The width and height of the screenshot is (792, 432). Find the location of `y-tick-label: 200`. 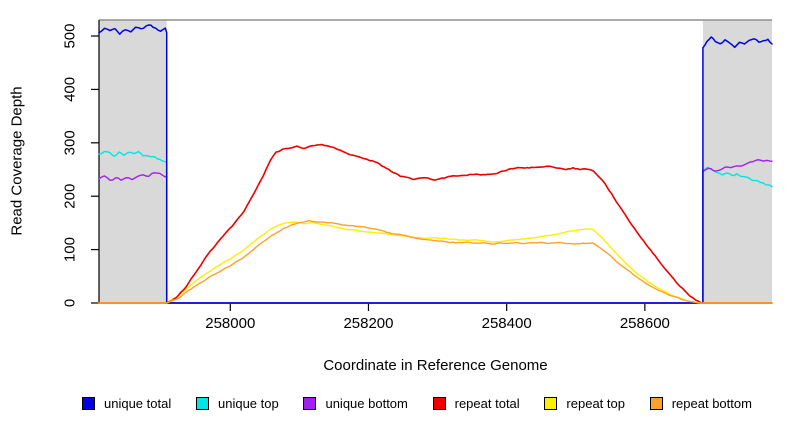

y-tick-label: 200 is located at coordinates (70, 196).